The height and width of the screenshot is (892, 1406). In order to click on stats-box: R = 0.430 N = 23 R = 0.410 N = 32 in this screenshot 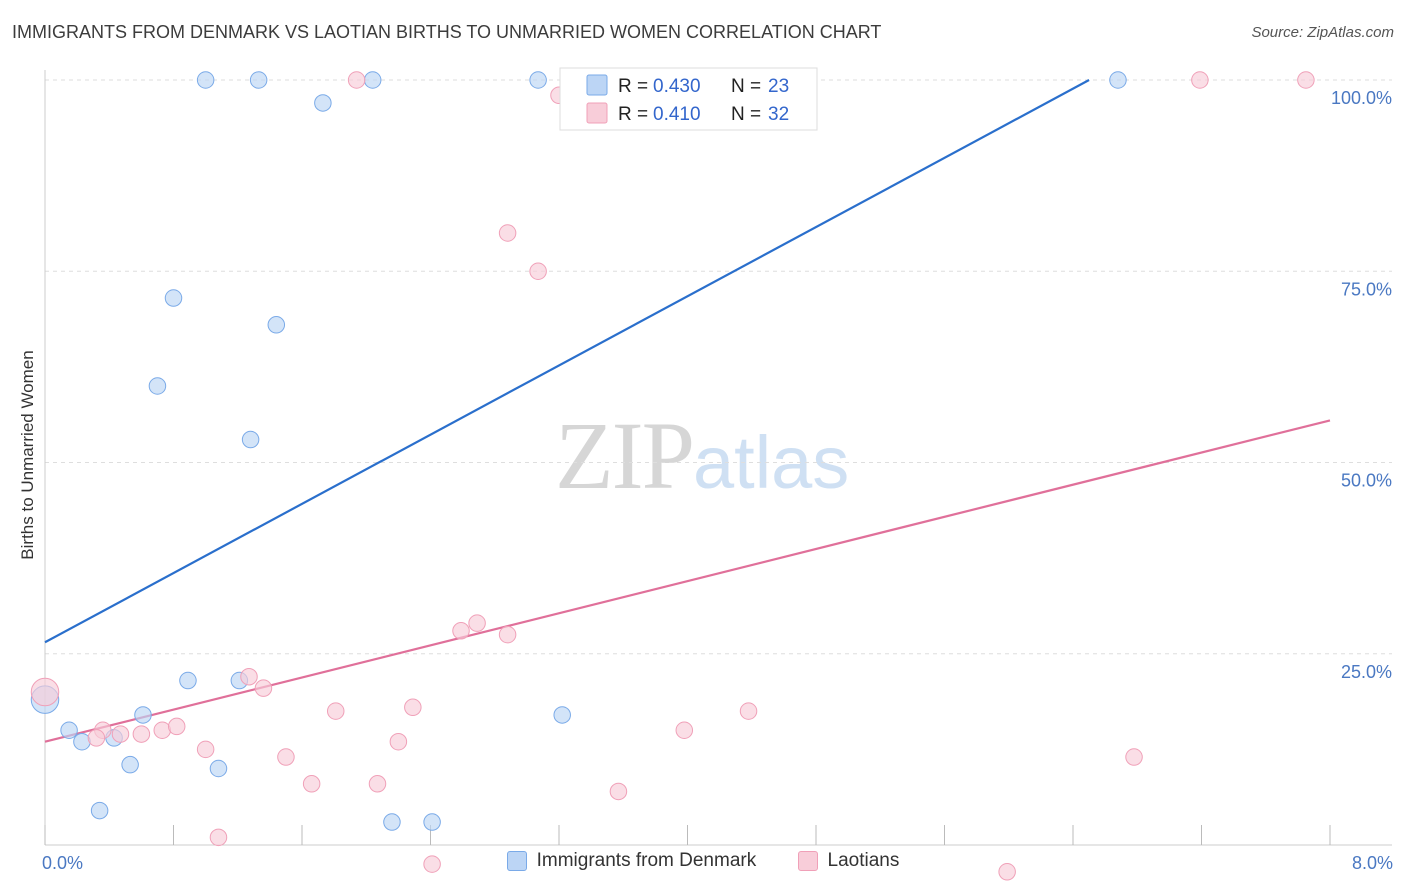, I will do `click(688, 99)`.